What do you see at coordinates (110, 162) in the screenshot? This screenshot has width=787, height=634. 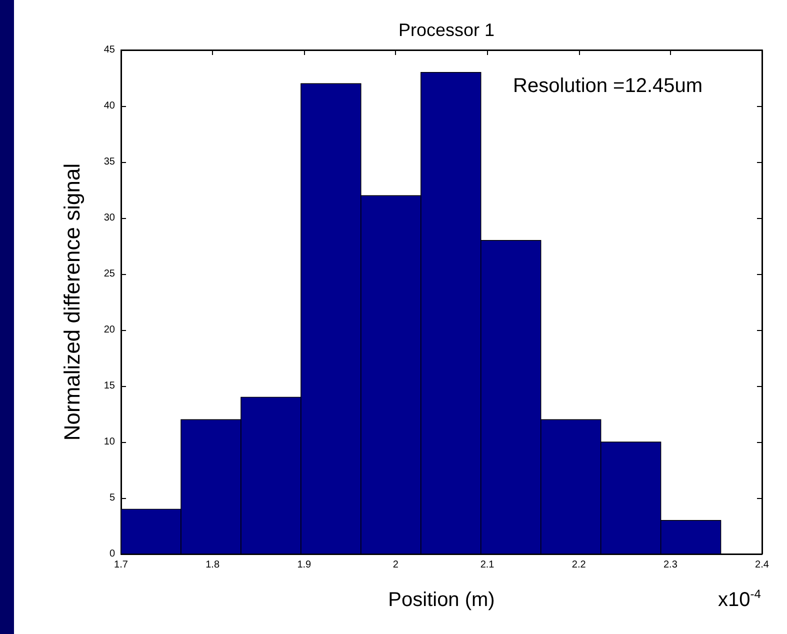 I see `y-tick-label: 35` at bounding box center [110, 162].